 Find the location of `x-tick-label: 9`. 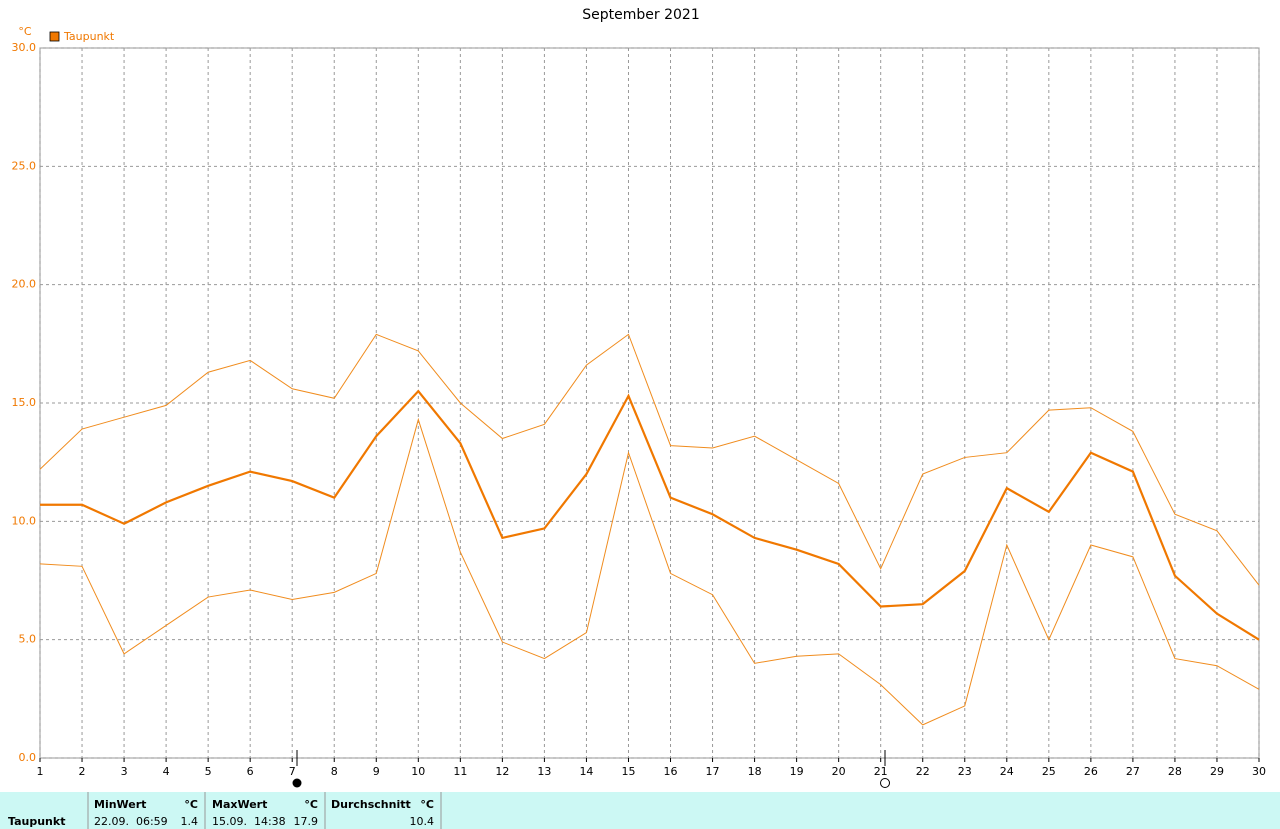

x-tick-label: 9 is located at coordinates (376, 771).